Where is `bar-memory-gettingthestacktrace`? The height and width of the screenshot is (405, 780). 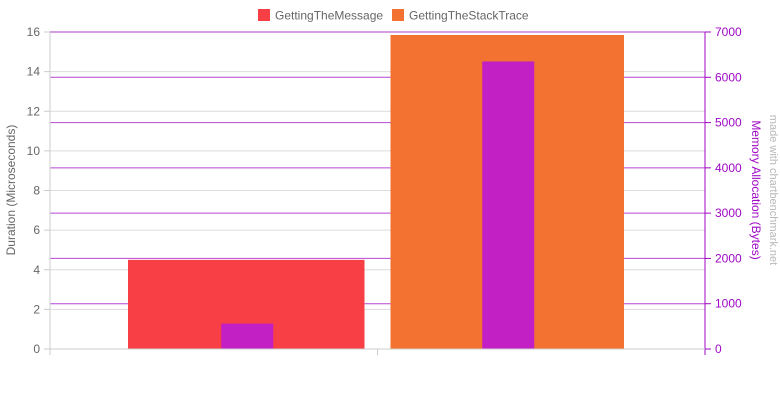 bar-memory-gettingthestacktrace is located at coordinates (508, 205).